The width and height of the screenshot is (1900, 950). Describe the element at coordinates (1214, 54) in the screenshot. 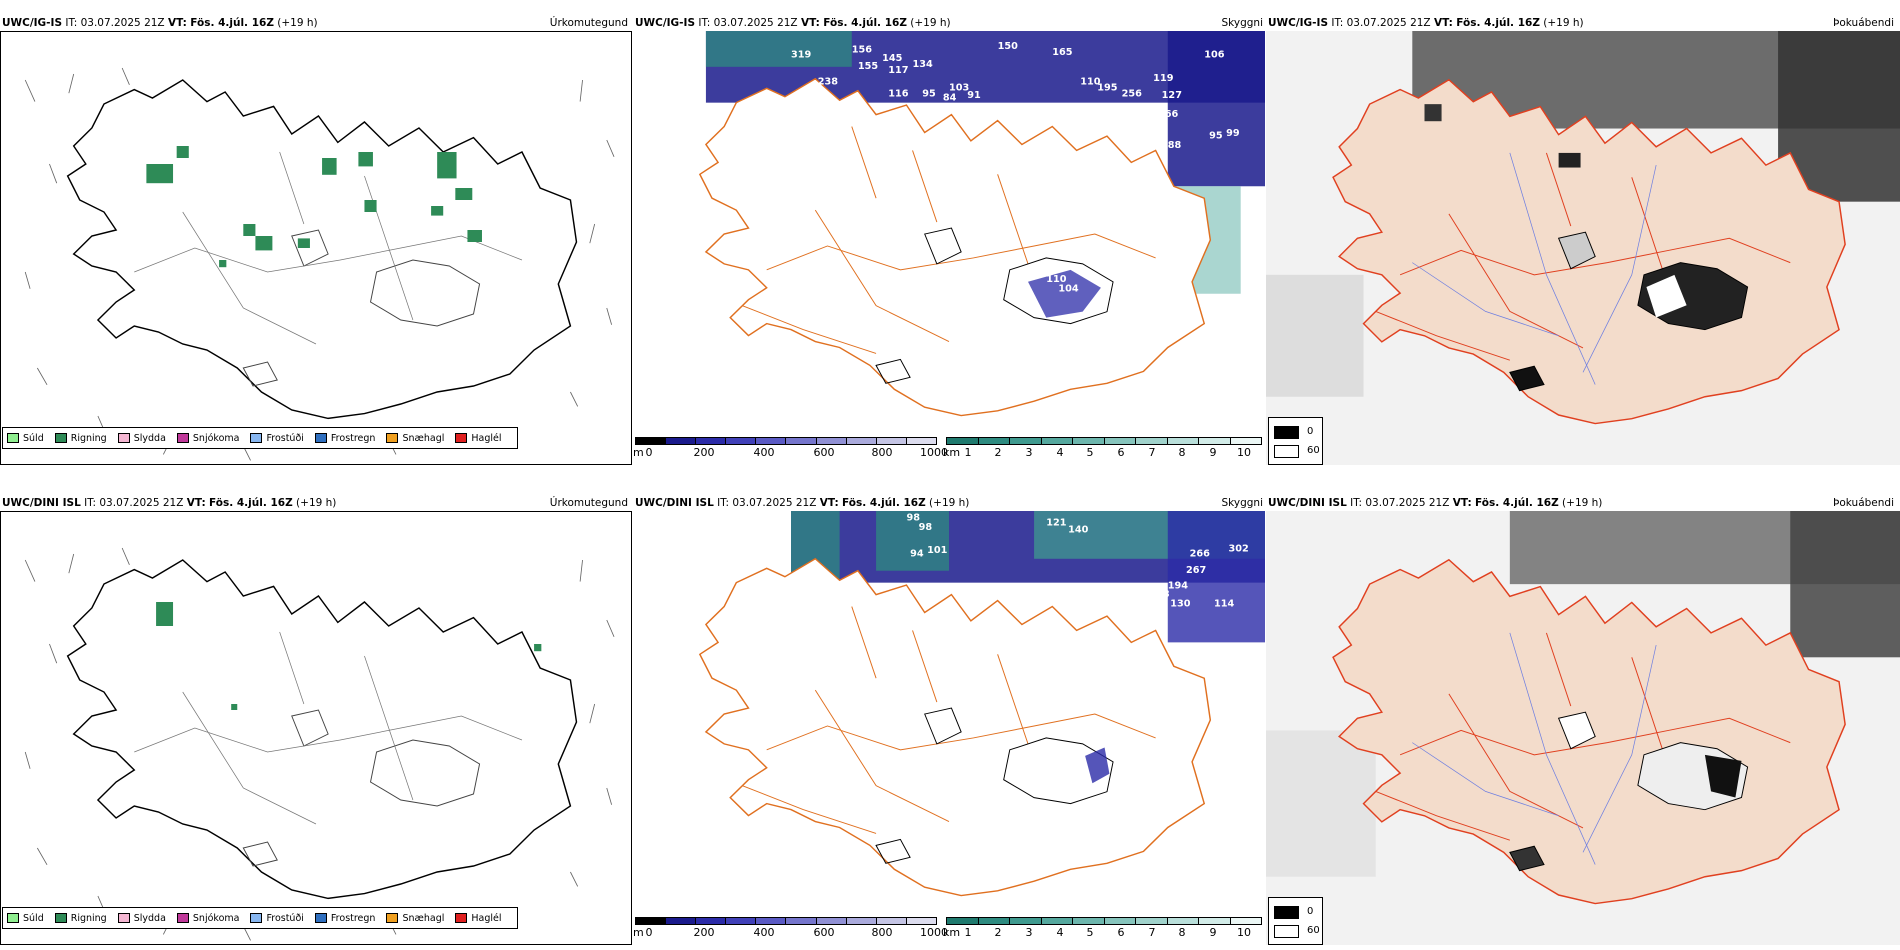

I see `ceiling-label: 106` at that location.